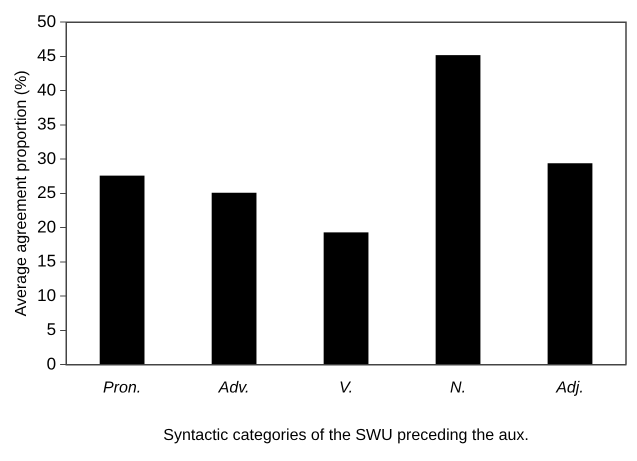 The image size is (637, 461). Describe the element at coordinates (51, 330) in the screenshot. I see `y-tick-label: 5` at that location.